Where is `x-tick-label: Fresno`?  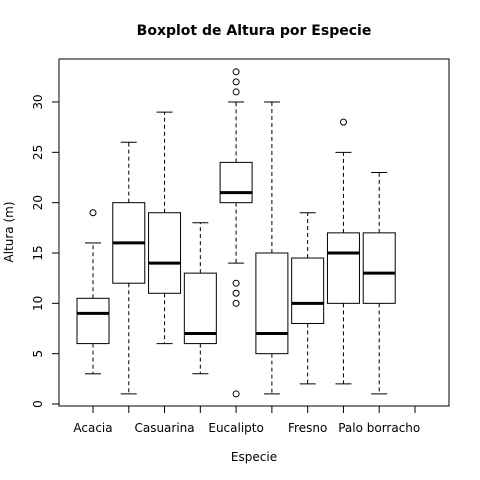
x-tick-label: Fresno is located at coordinates (307, 428).